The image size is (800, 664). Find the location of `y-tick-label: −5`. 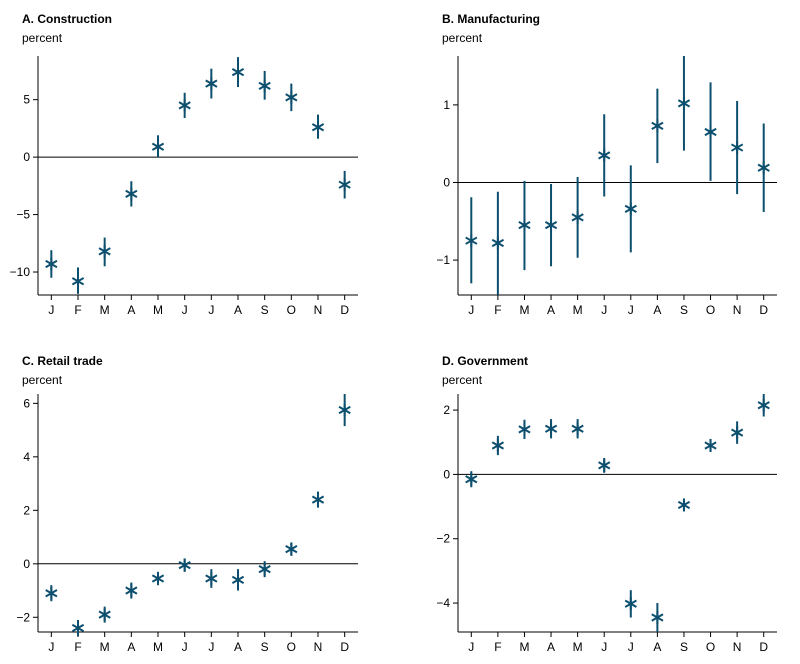

y-tick-label: −5 is located at coordinates (23, 215).